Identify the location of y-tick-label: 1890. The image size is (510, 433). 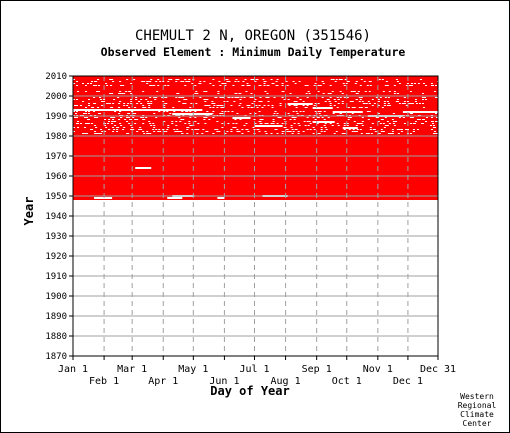
(56, 317).